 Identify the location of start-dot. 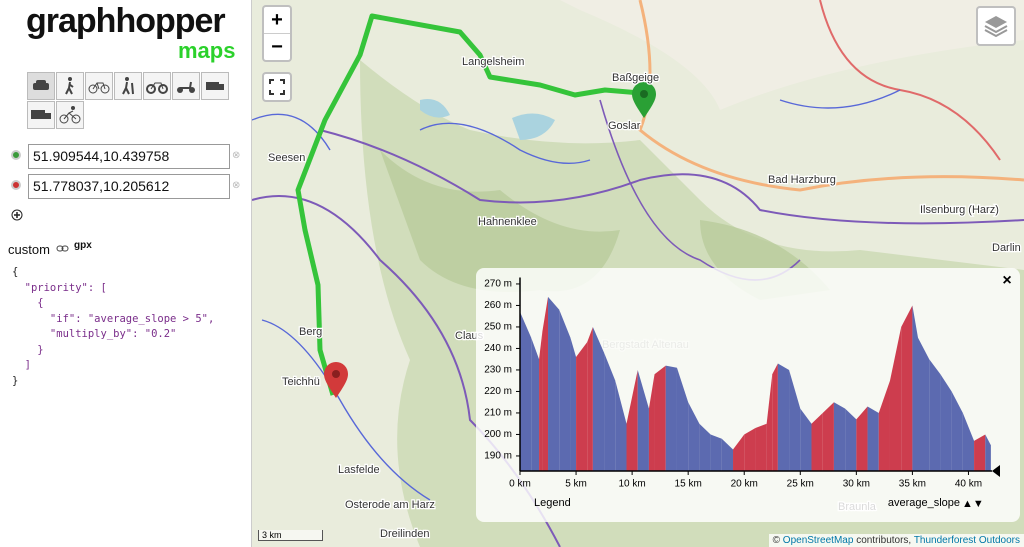
(16, 155).